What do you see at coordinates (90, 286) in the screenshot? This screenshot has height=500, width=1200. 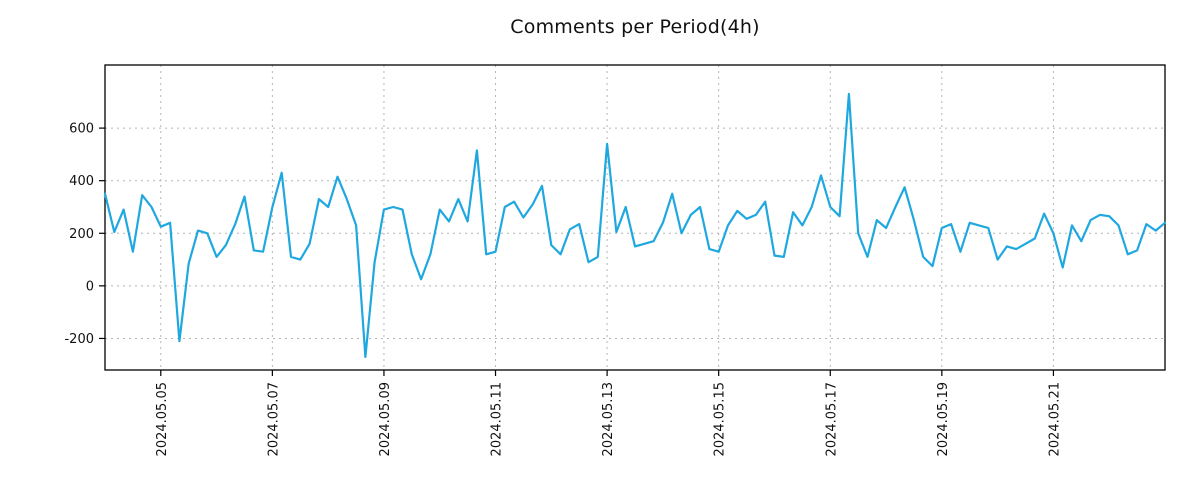 I see `y-tick-label: 0` at bounding box center [90, 286].